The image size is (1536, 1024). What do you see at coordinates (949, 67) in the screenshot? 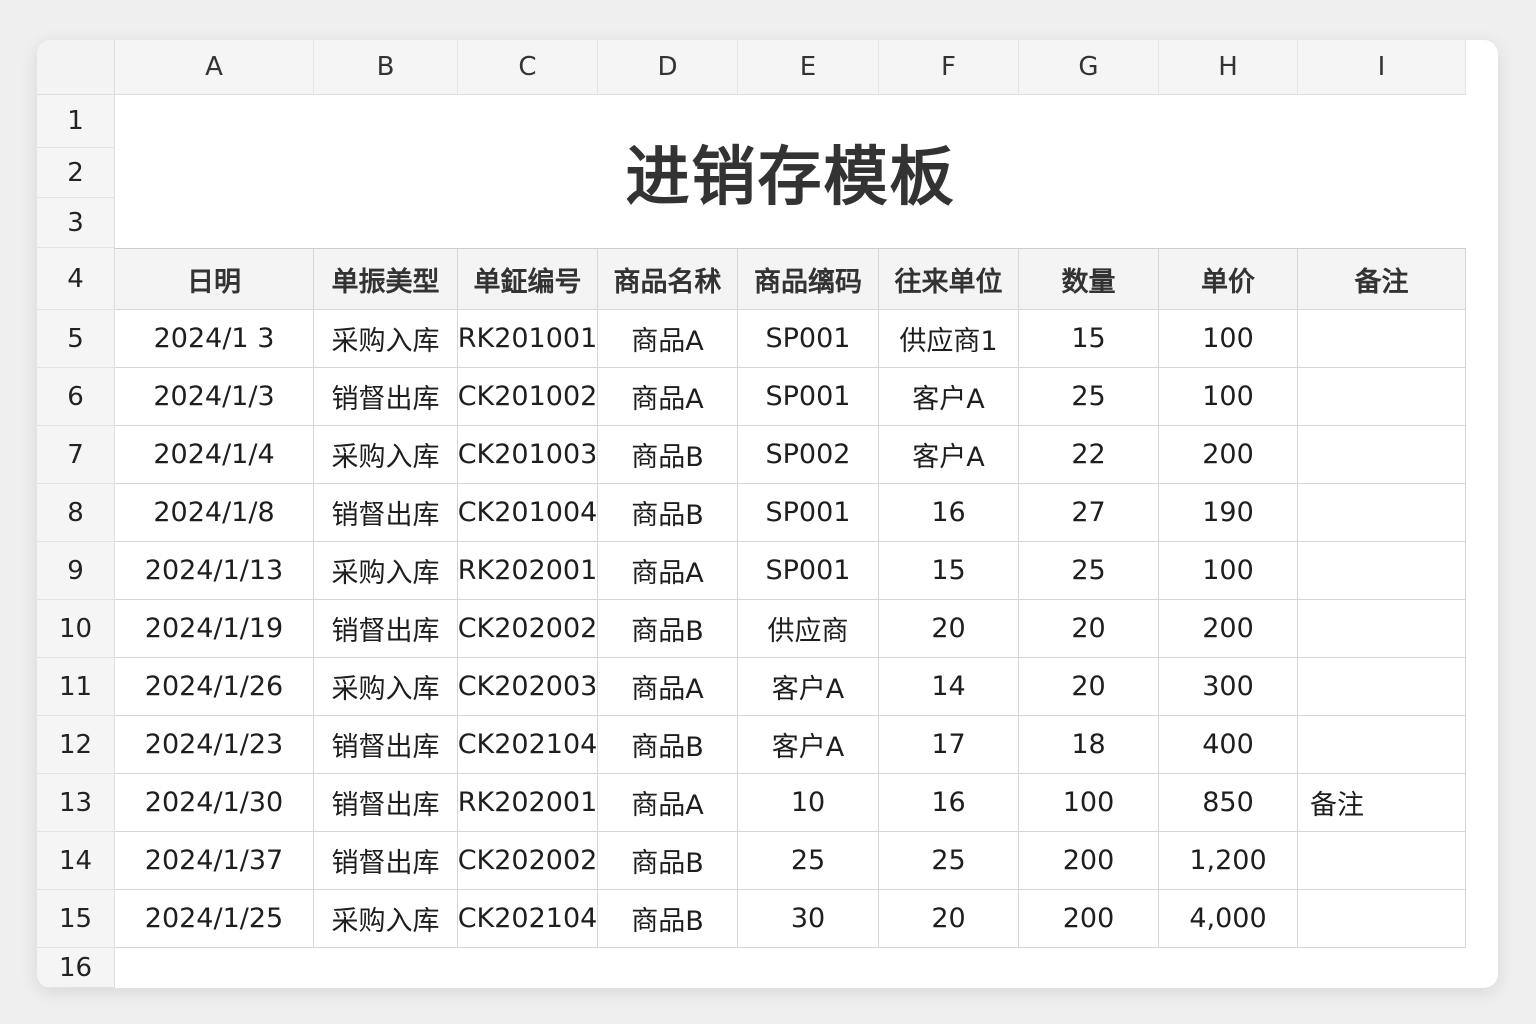
I see `column-header-F: F` at bounding box center [949, 67].